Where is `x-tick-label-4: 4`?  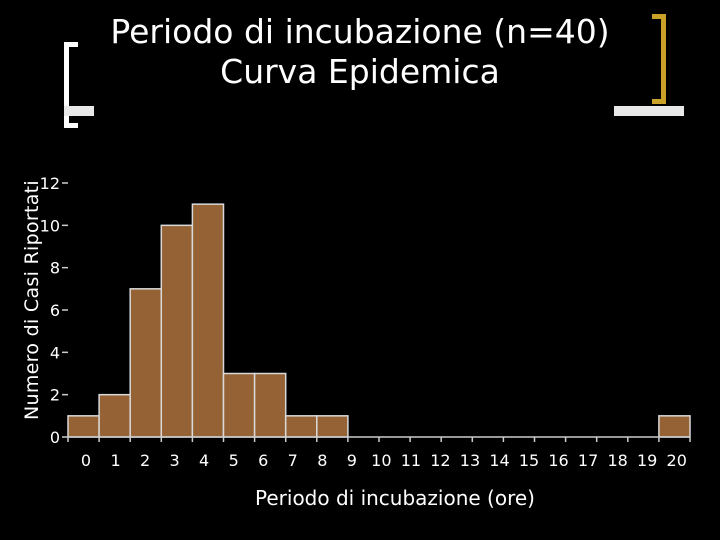
x-tick-label-4: 4 is located at coordinates (204, 460).